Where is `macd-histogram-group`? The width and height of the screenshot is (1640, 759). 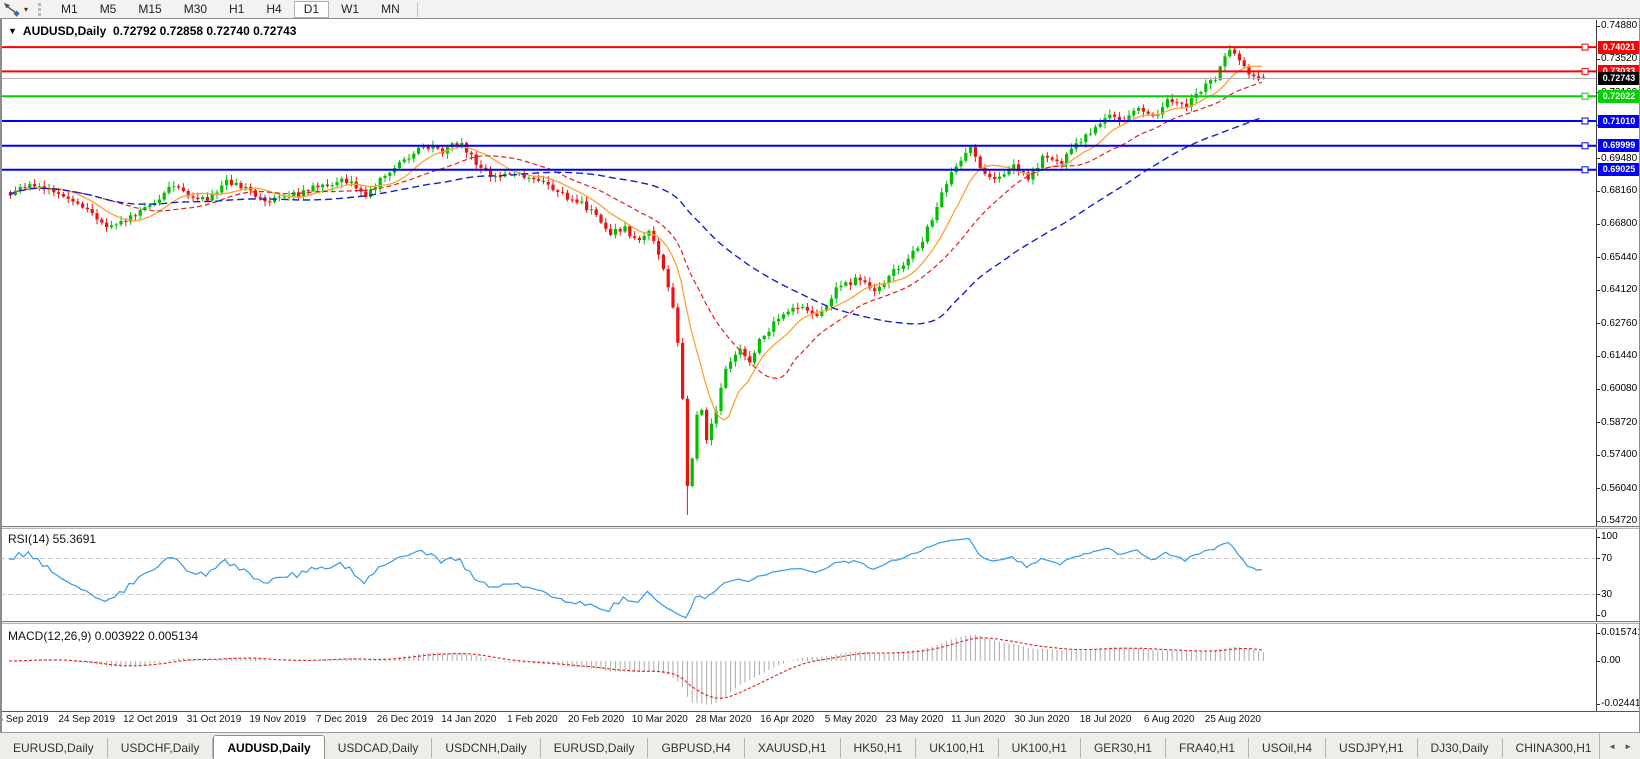
macd-histogram-group is located at coordinates (639, 669).